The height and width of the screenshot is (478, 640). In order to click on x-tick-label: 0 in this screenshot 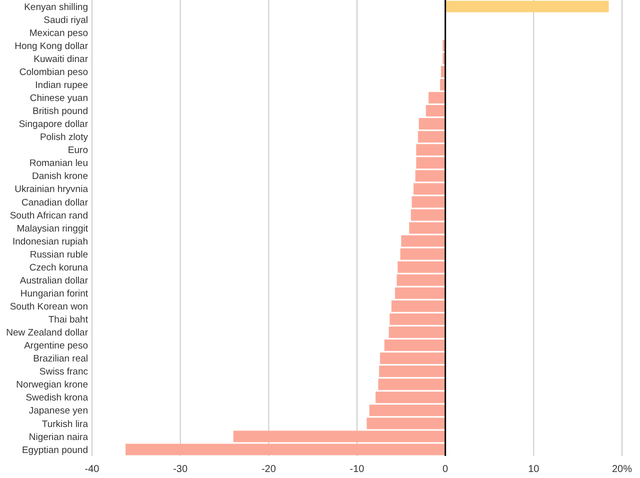, I will do `click(445, 469)`.